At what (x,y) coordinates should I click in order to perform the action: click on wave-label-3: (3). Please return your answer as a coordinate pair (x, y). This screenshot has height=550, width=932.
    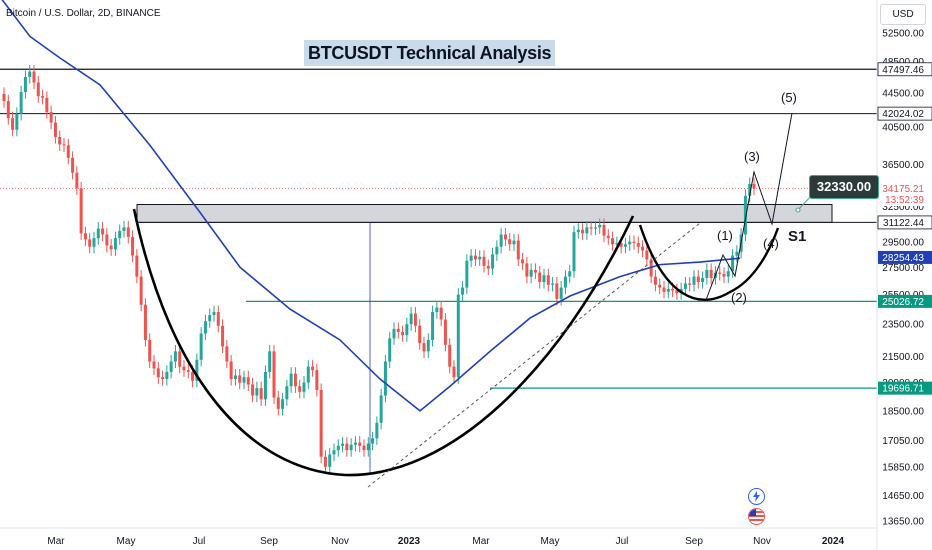
    Looking at the image, I should click on (752, 156).